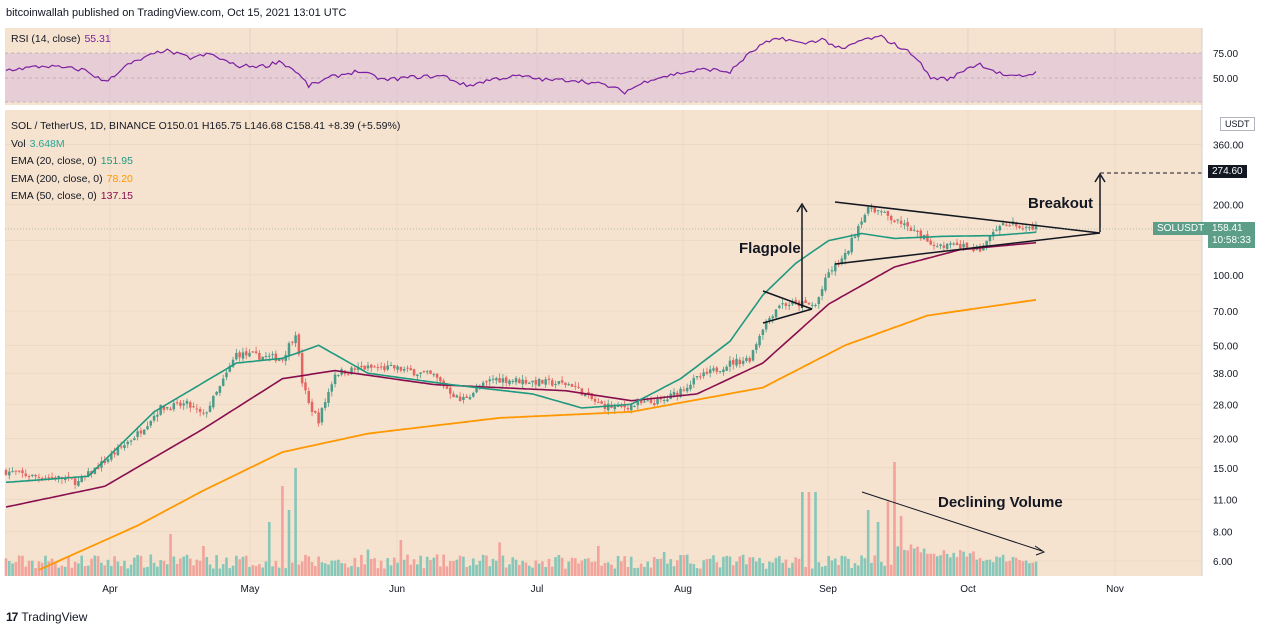  What do you see at coordinates (1228, 276) in the screenshot?
I see `price-tick-label: 100.00` at bounding box center [1228, 276].